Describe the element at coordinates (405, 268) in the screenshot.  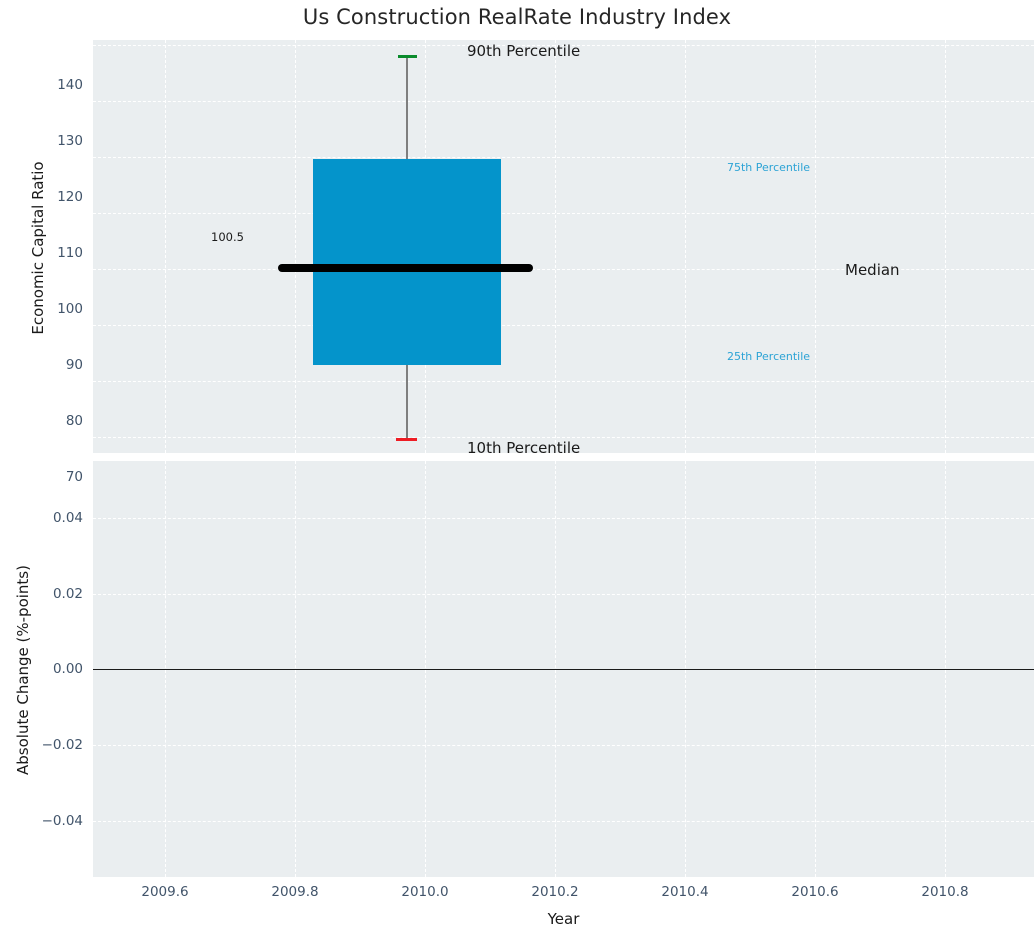
I see `median-line` at that location.